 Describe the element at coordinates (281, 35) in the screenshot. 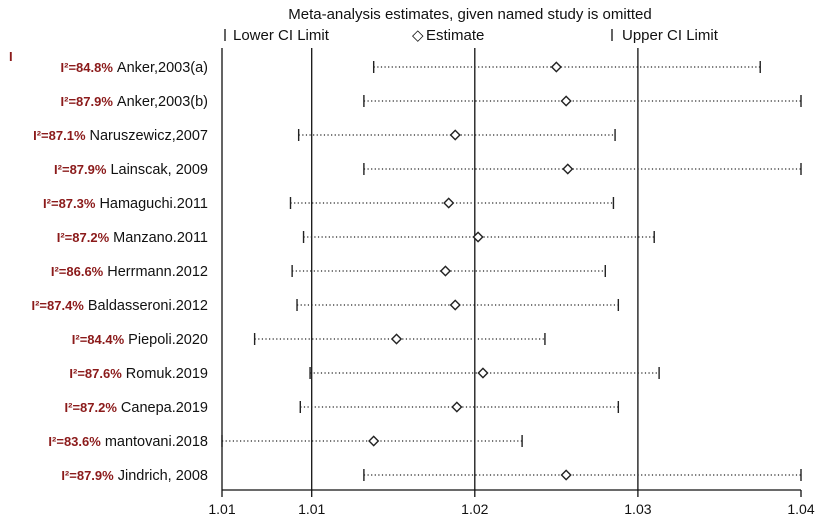

I see `legend-lower-label: Lower CI Limit` at that location.